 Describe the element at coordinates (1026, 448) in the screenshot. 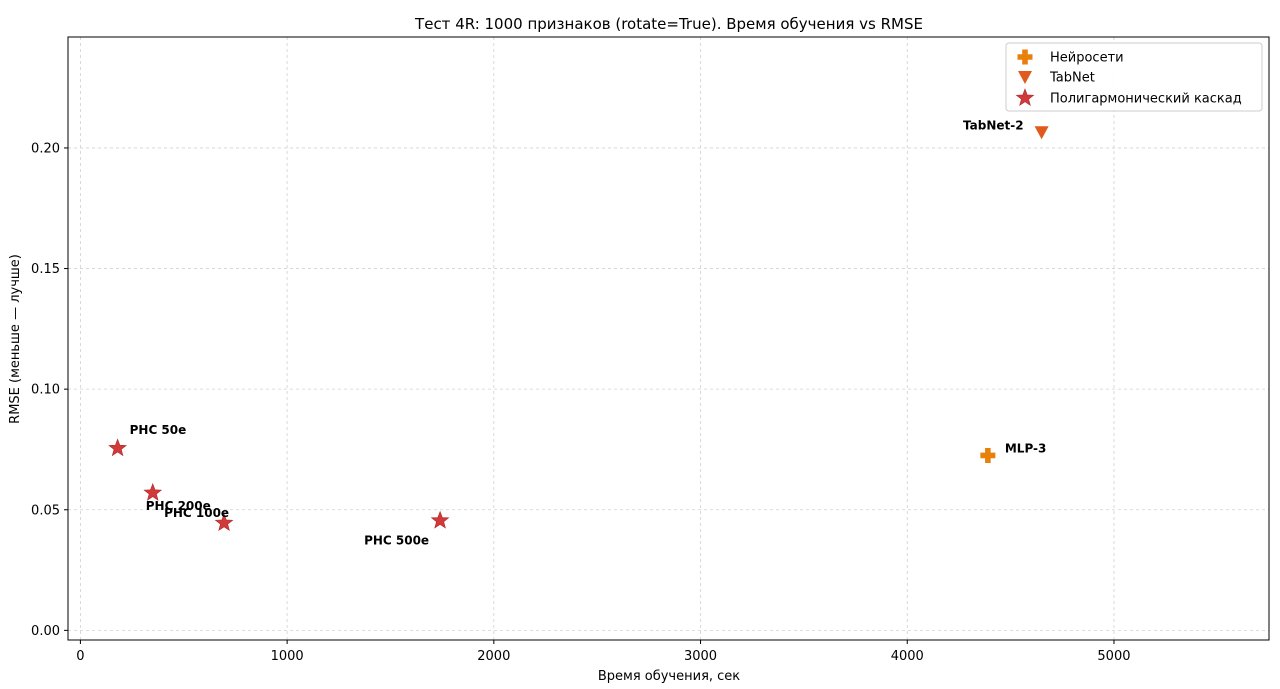

I see `point-label: MLP-3` at that location.